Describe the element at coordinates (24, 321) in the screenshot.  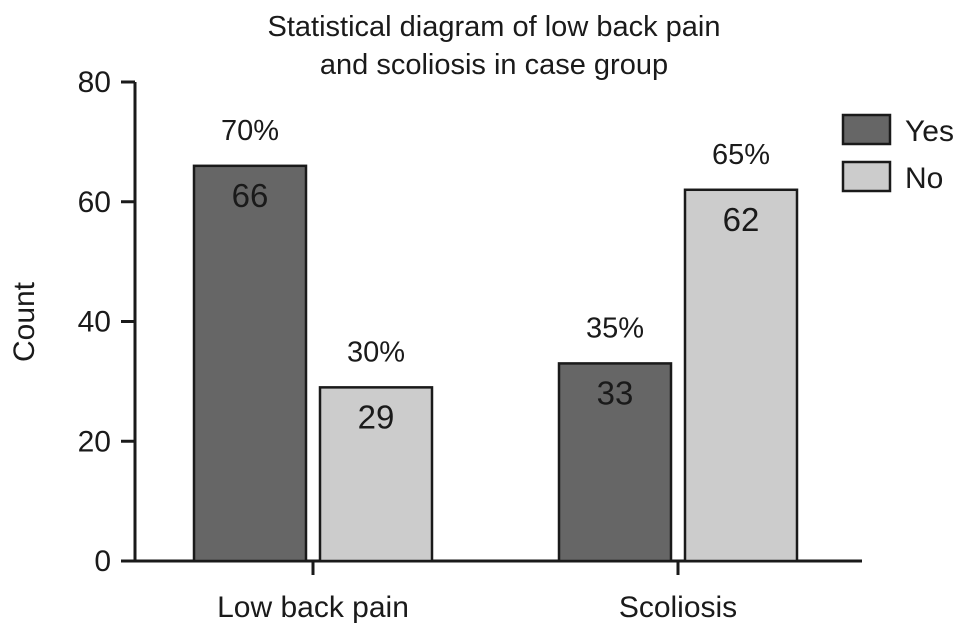
I see `y-axis-label: Count` at that location.